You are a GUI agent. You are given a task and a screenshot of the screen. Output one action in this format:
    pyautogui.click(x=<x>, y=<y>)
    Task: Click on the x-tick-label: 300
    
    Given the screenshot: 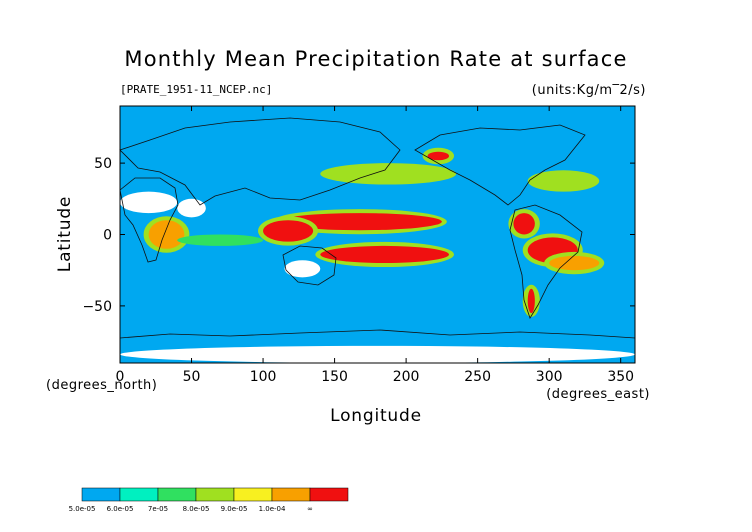 What is the action you would take?
    pyautogui.click(x=549, y=377)
    